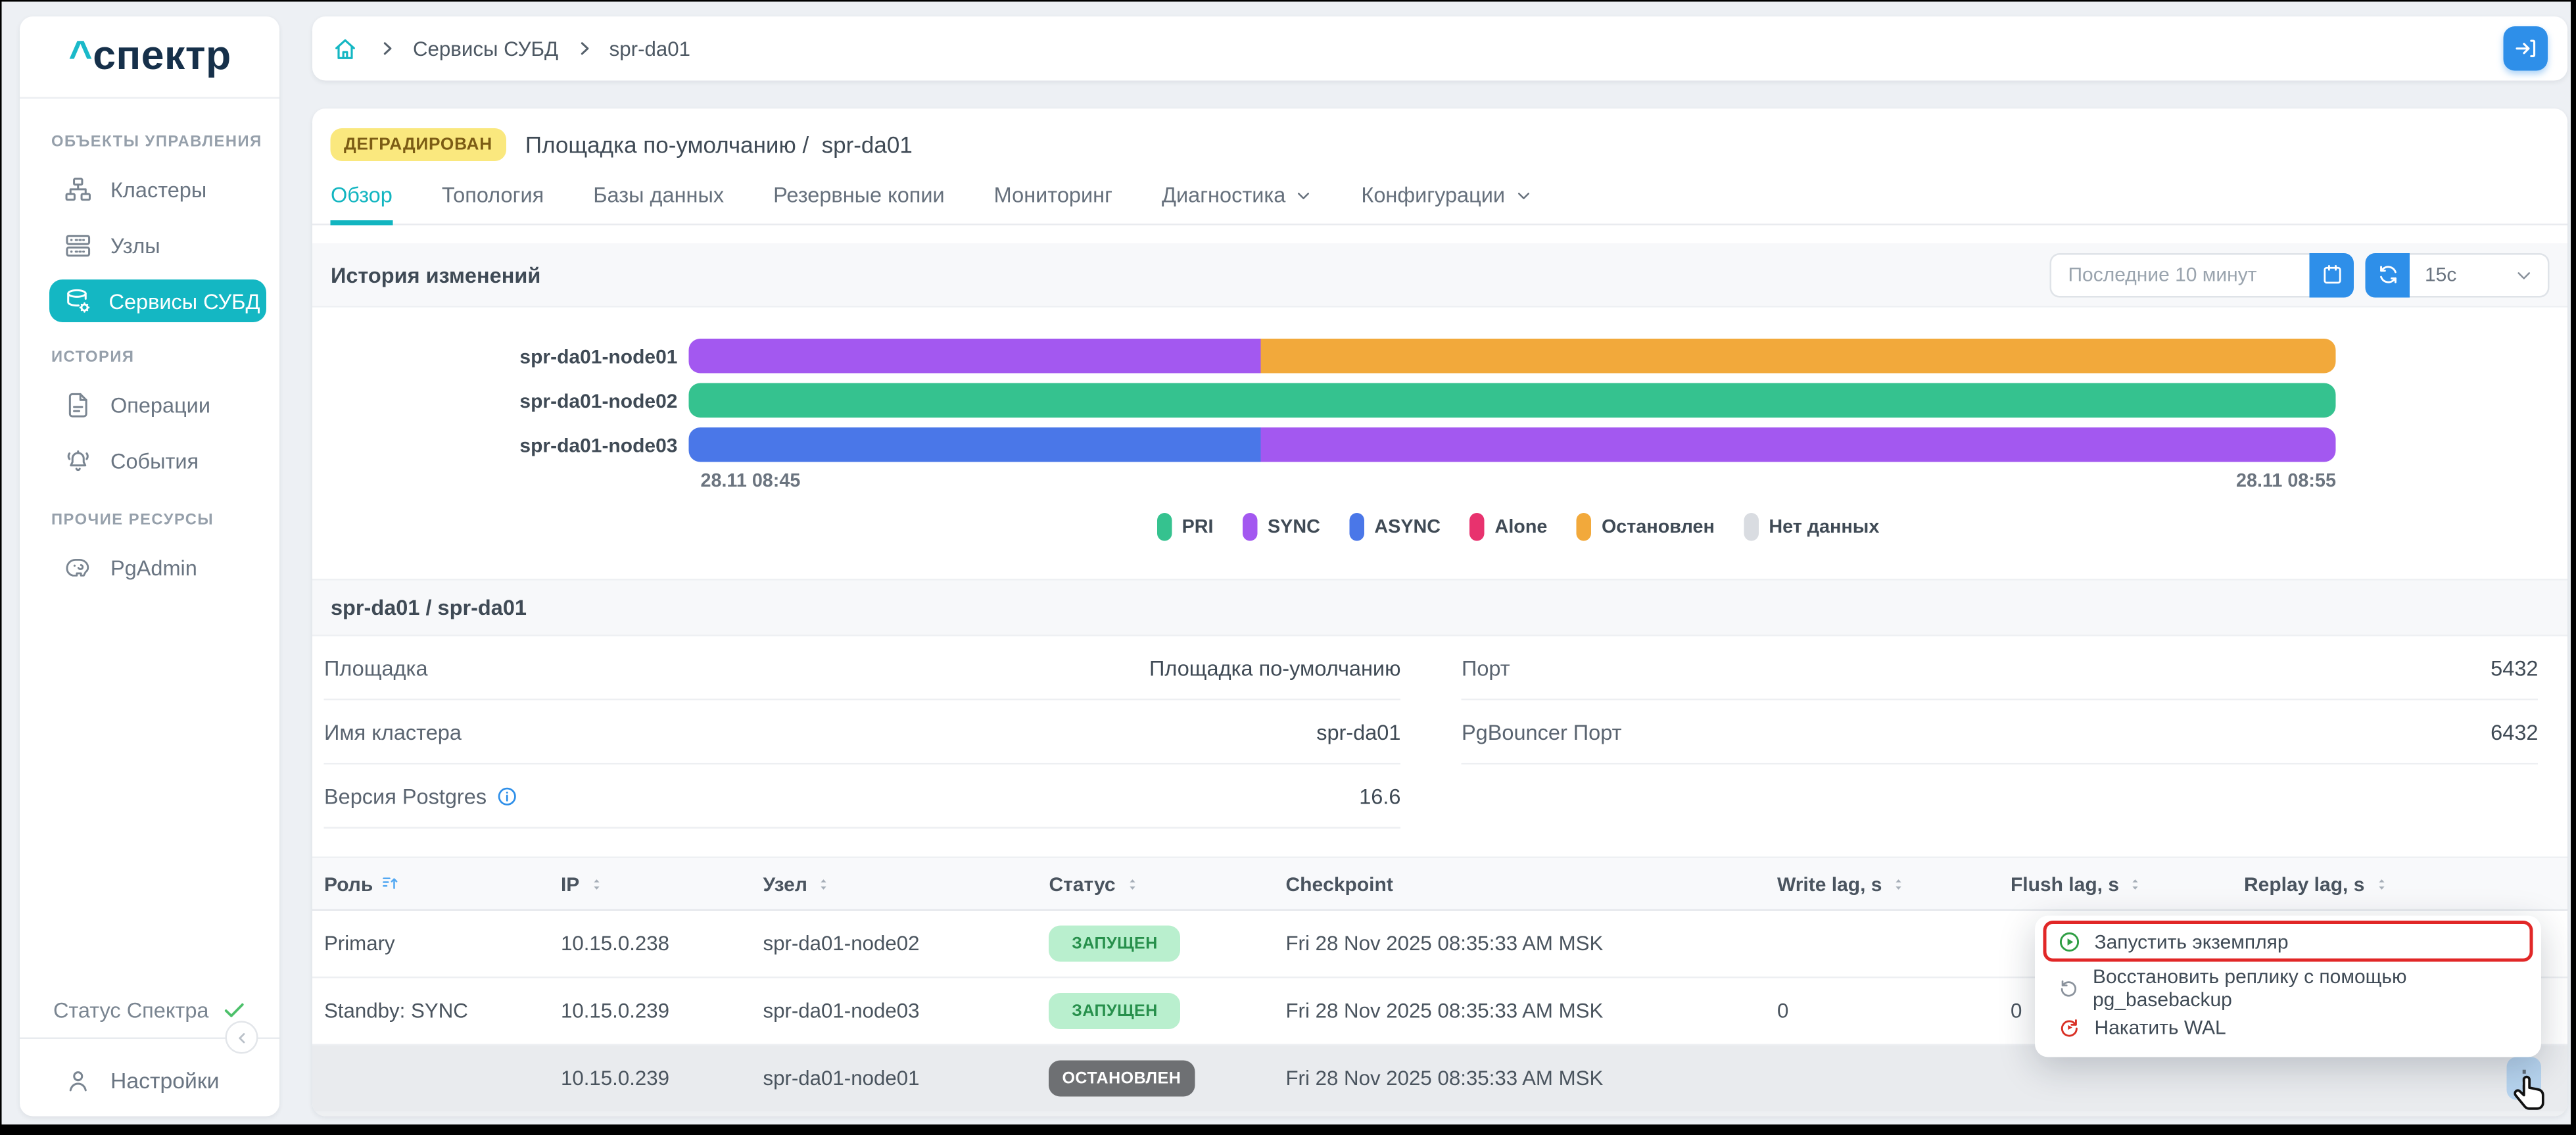  What do you see at coordinates (1282, 527) in the screenshot?
I see `legend-item: SYNC` at bounding box center [1282, 527].